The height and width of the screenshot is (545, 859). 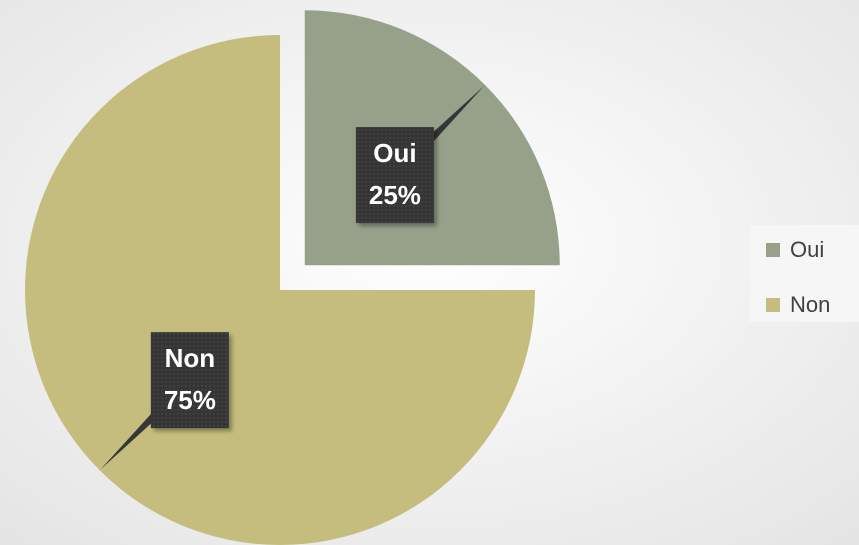 What do you see at coordinates (395, 195) in the screenshot?
I see `data-label-value: 25%` at bounding box center [395, 195].